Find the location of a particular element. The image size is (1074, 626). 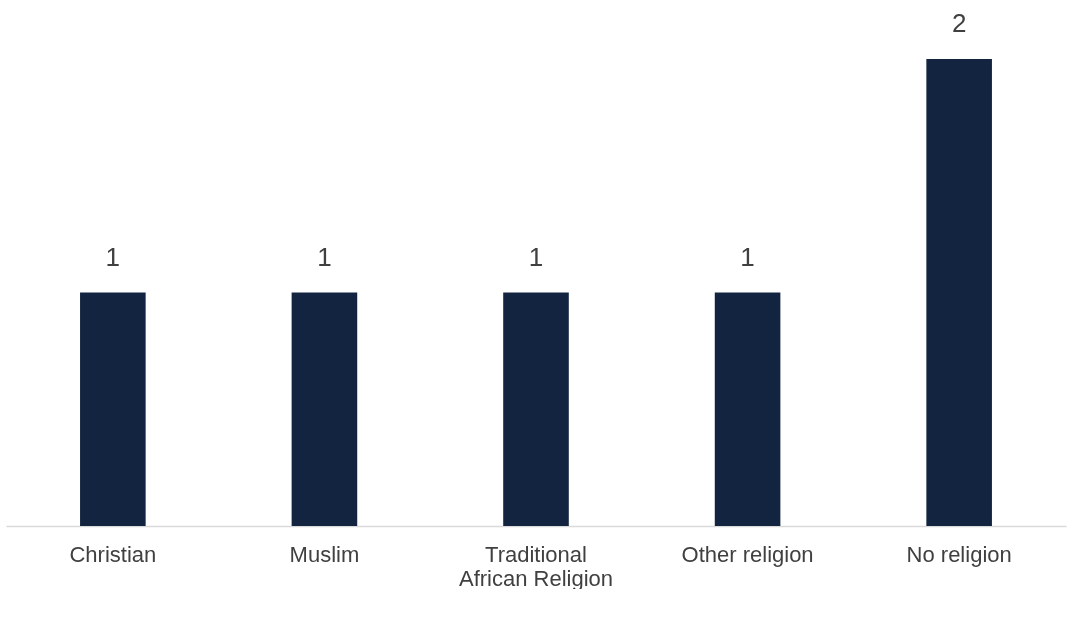

x-tick-label: Christian is located at coordinates (113, 554).